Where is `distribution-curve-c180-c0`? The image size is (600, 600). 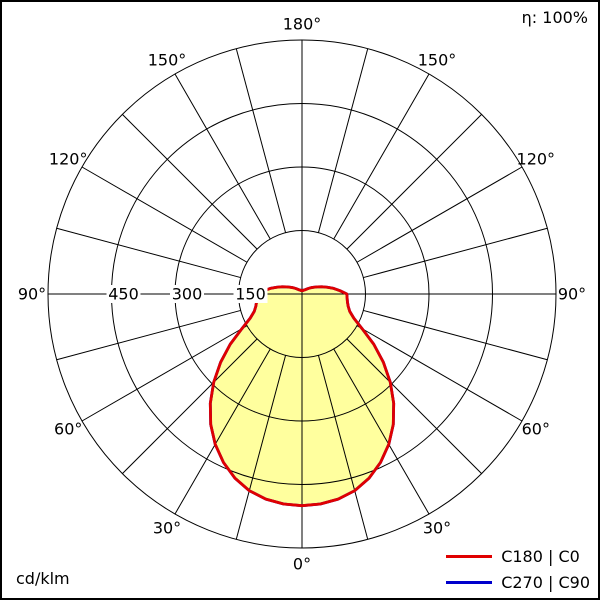 distribution-curve-c180-c0 is located at coordinates (302, 396).